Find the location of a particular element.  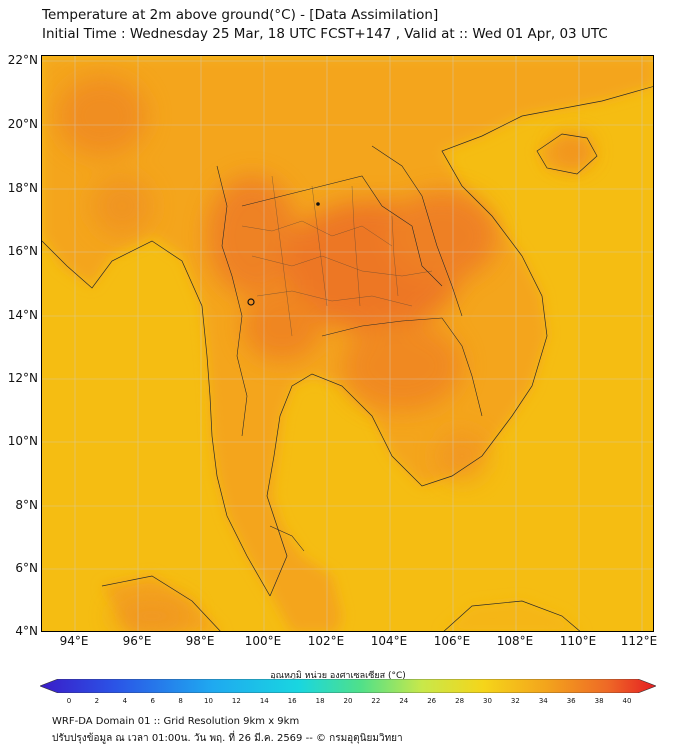

colorbar-tick-label: 18 is located at coordinates (320, 701).